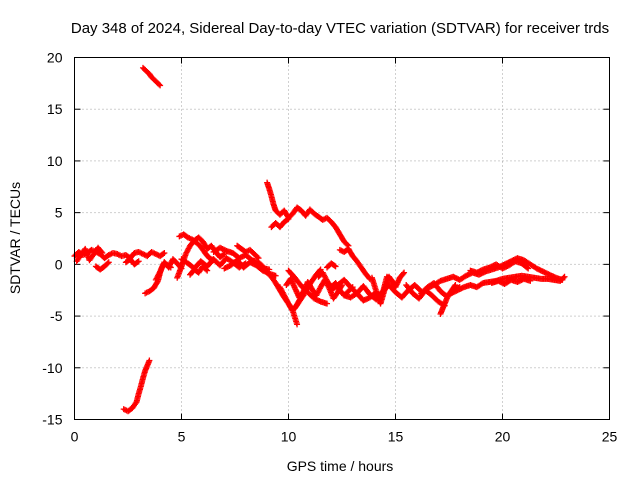  What do you see at coordinates (55, 58) in the screenshot?
I see `y-tick-label: 20` at bounding box center [55, 58].